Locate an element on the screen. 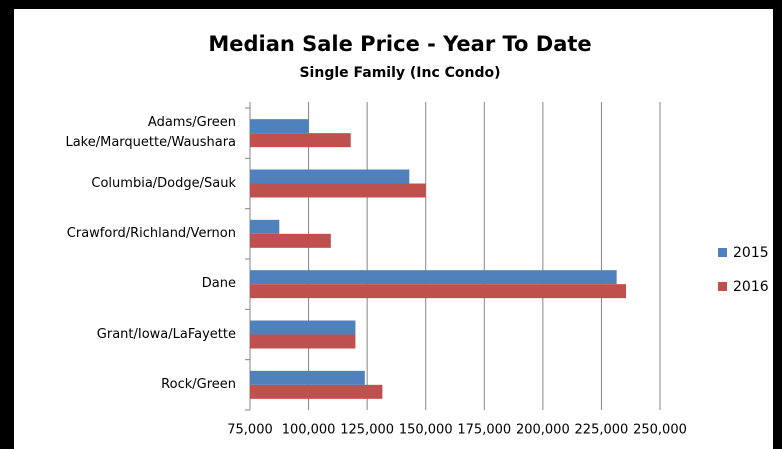  x-tick-label: 250,000 is located at coordinates (660, 430).